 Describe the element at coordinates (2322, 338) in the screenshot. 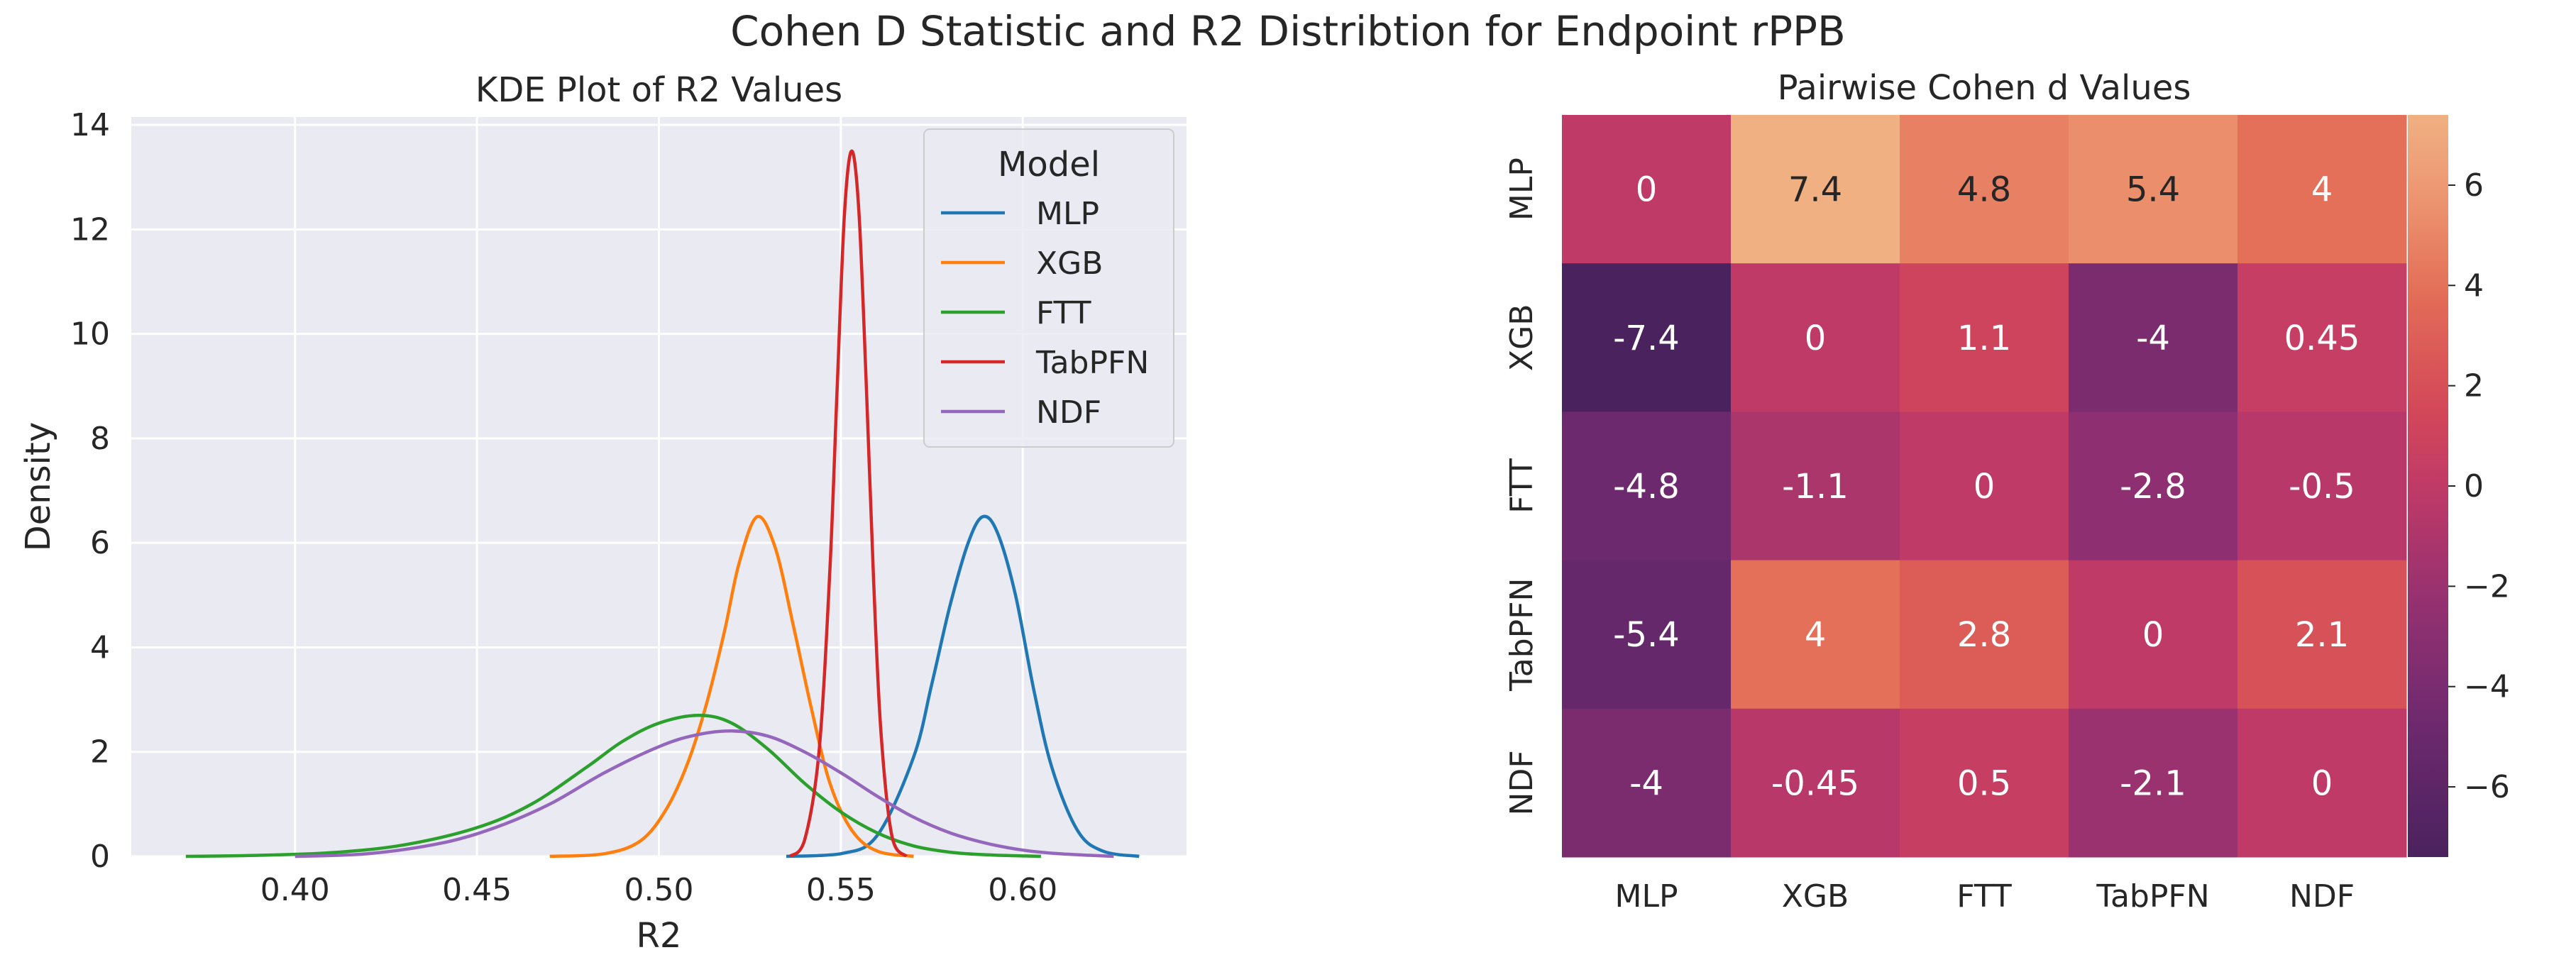

I see `heatmap-cell-annotation: 0.45` at that location.